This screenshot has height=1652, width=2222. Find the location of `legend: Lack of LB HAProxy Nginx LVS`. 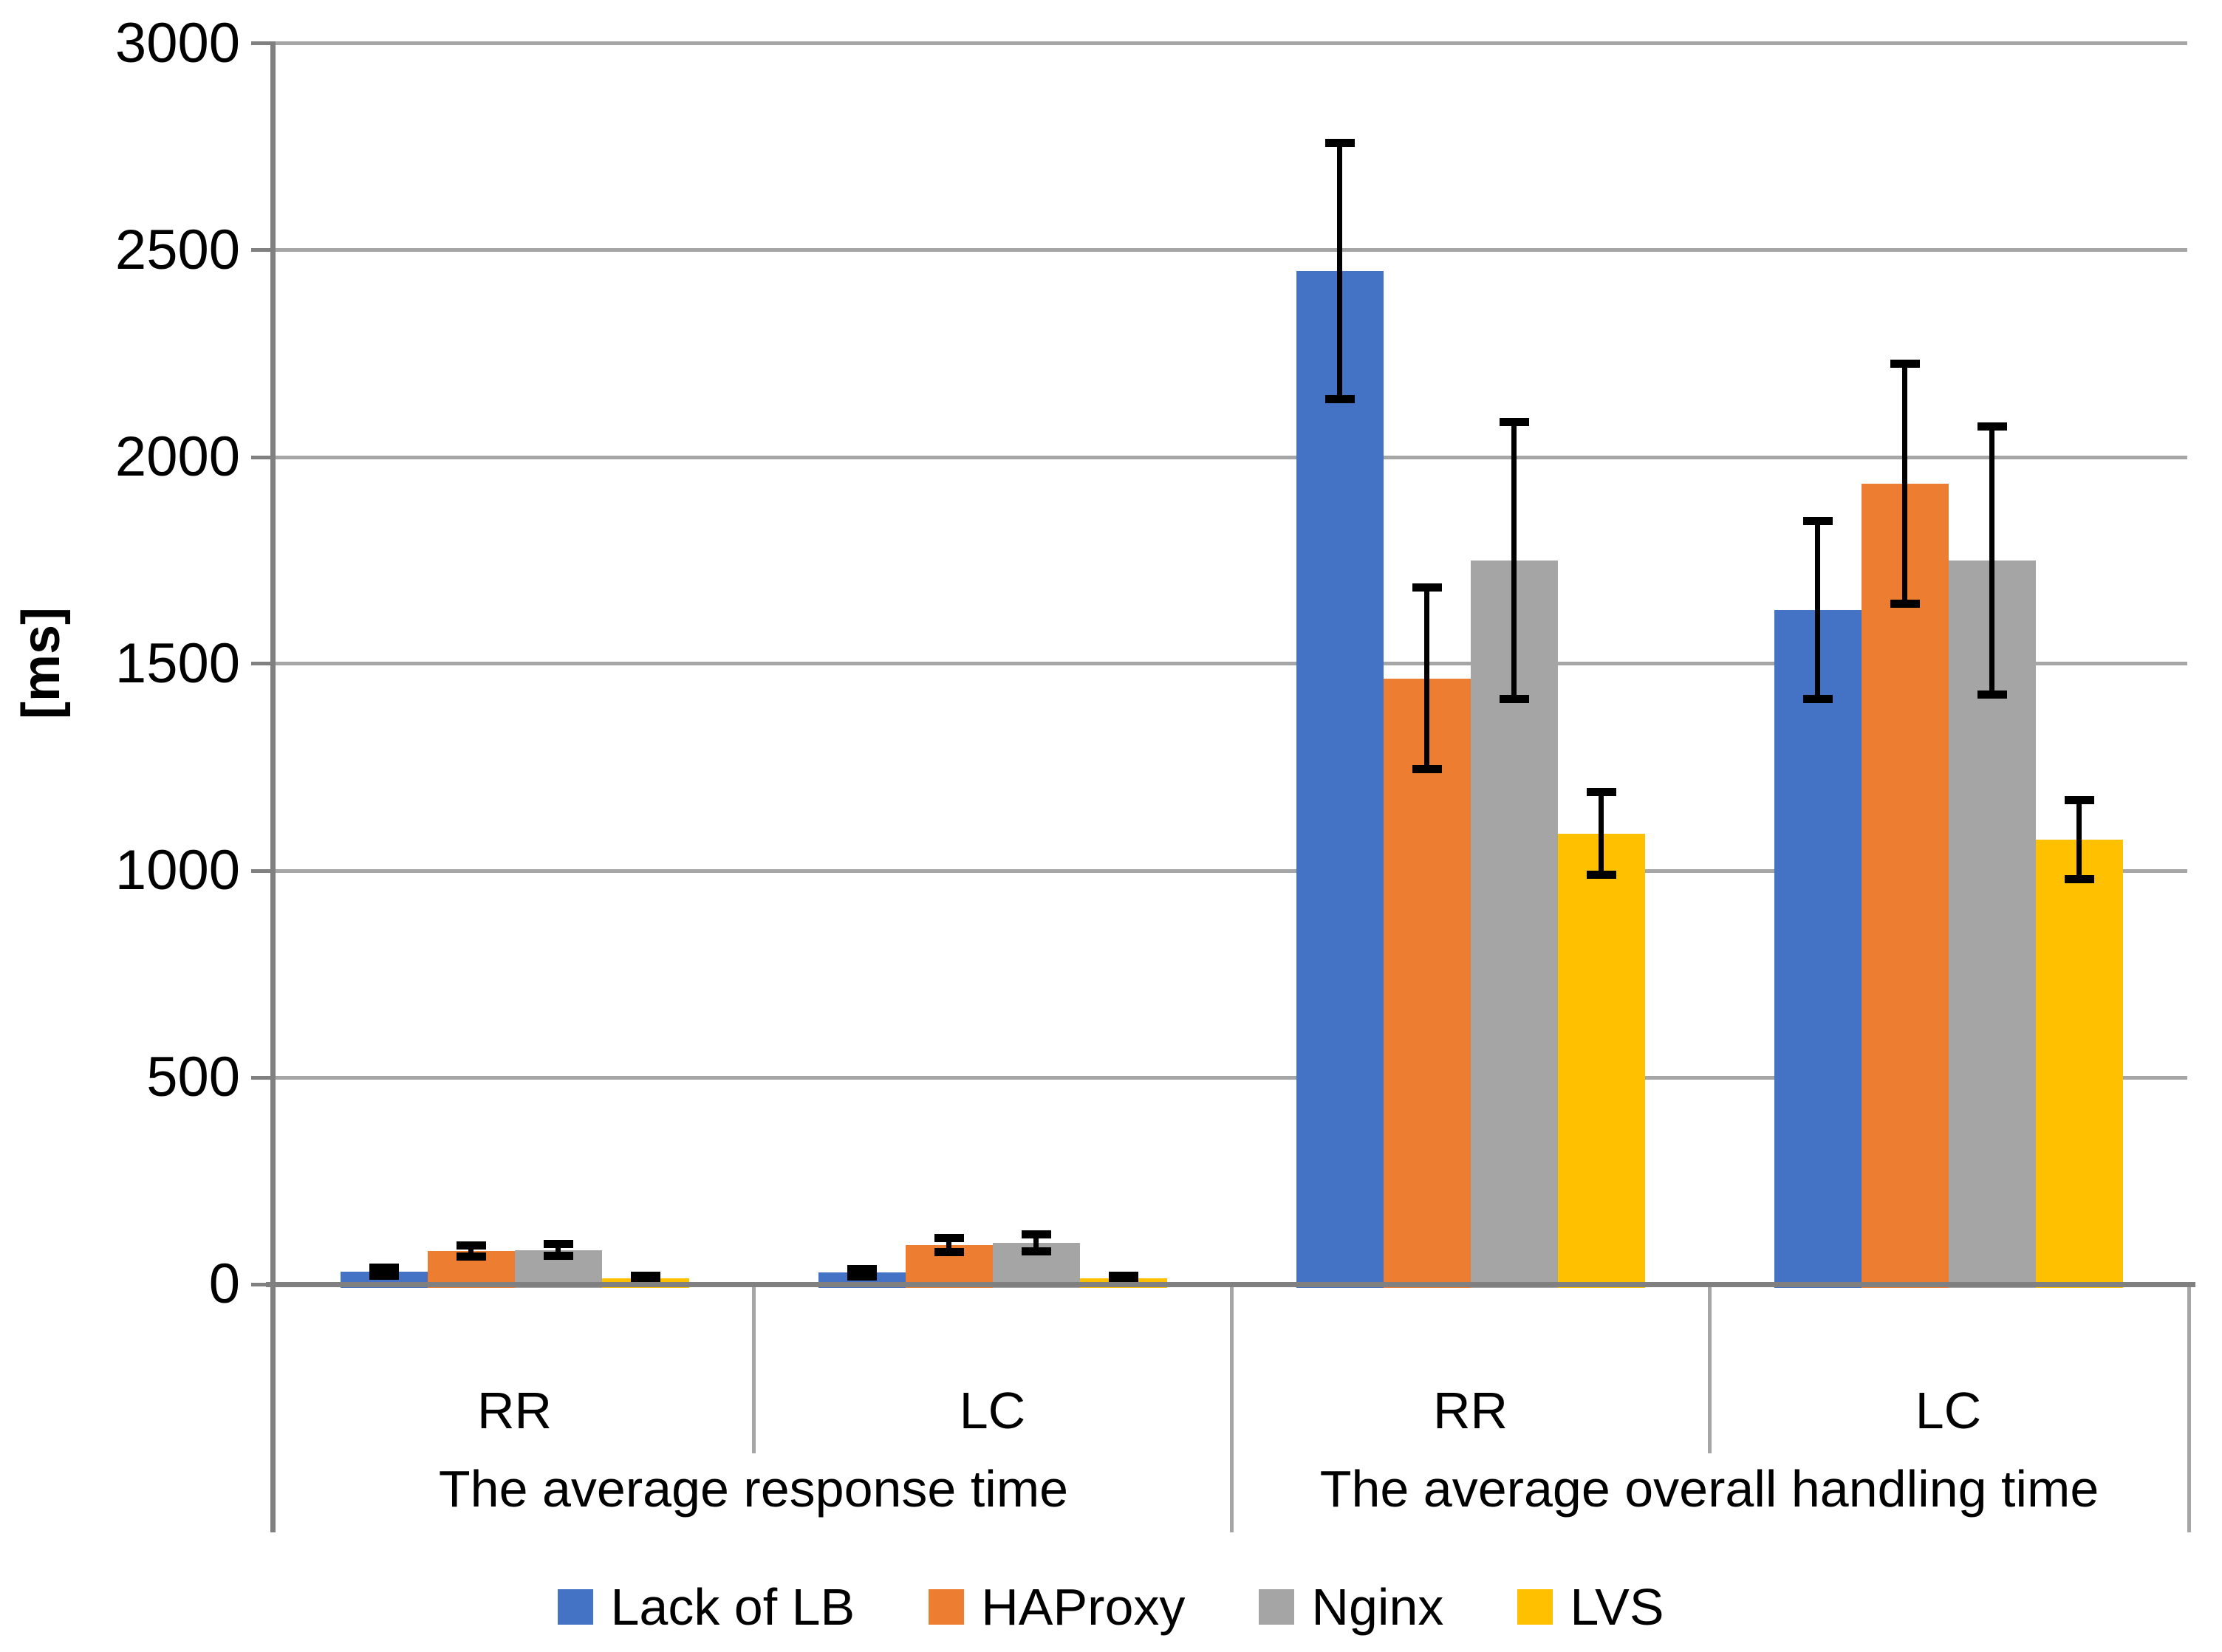

legend: Lack of LB HAProxy Nginx LVS is located at coordinates (1111, 1607).